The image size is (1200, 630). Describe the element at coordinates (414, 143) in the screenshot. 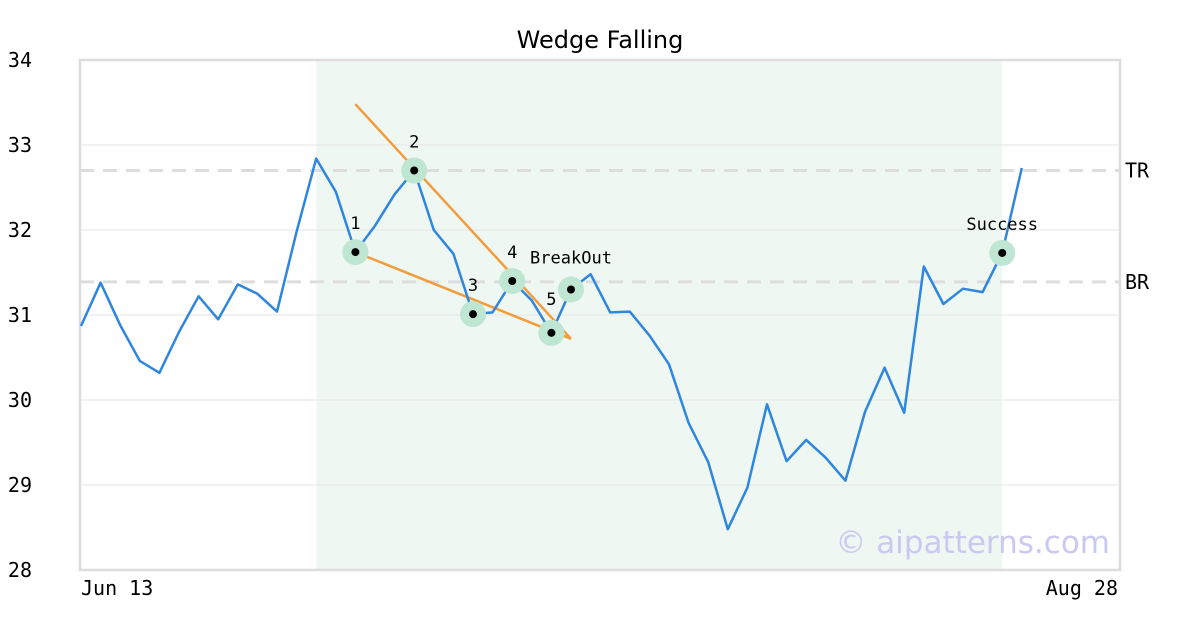

I see `point-label-2: 2` at that location.